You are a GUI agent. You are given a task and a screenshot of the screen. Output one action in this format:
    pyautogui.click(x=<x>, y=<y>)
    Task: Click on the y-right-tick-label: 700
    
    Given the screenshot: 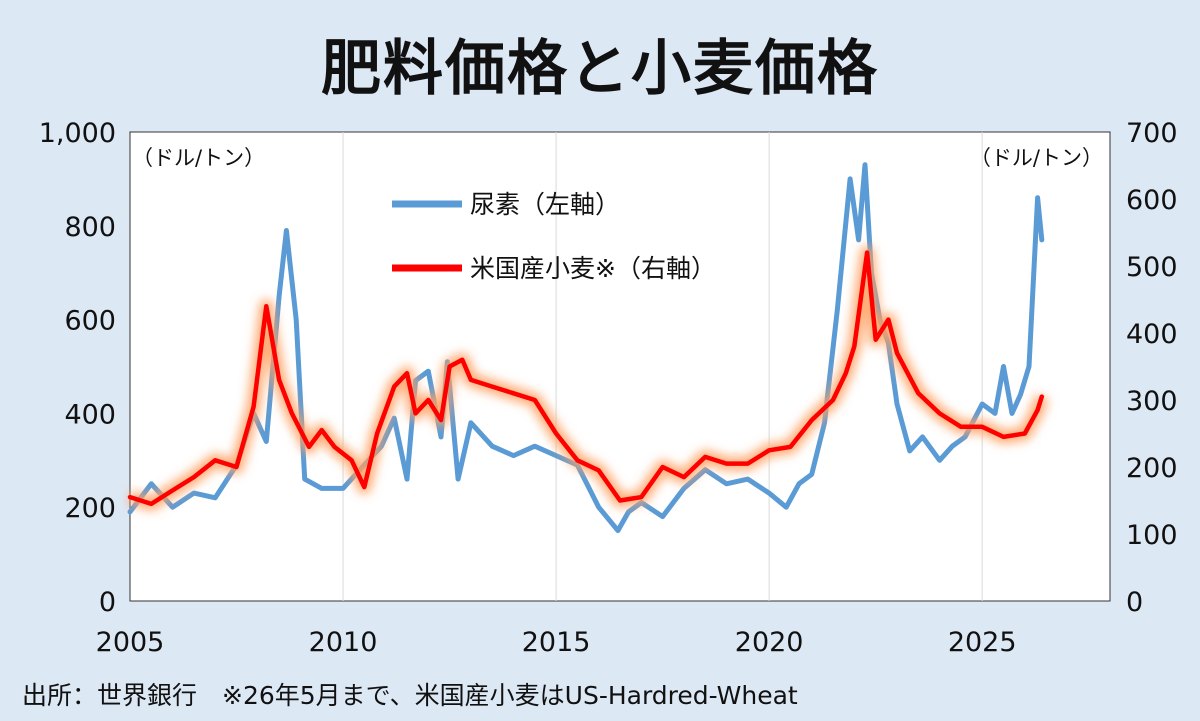 What is the action you would take?
    pyautogui.click(x=1152, y=133)
    